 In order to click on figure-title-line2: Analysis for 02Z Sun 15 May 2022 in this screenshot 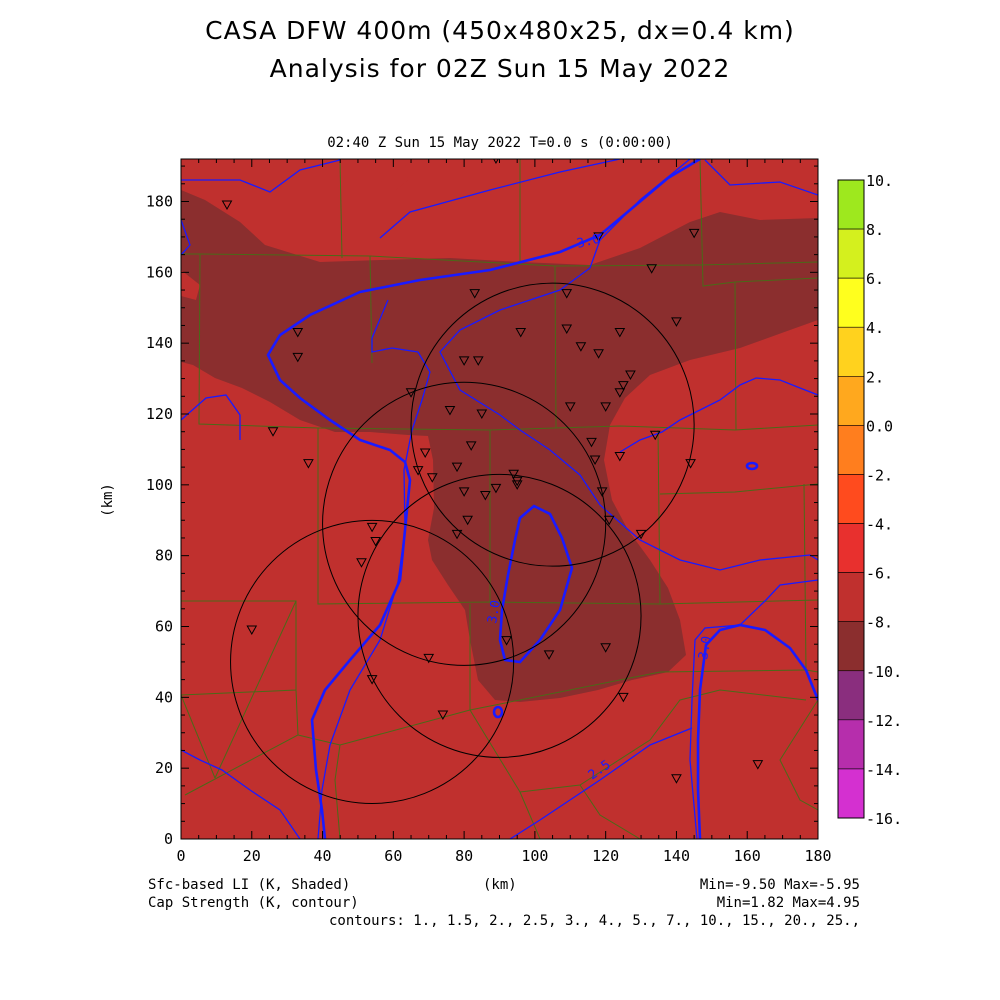, I will do `click(500, 68)`.